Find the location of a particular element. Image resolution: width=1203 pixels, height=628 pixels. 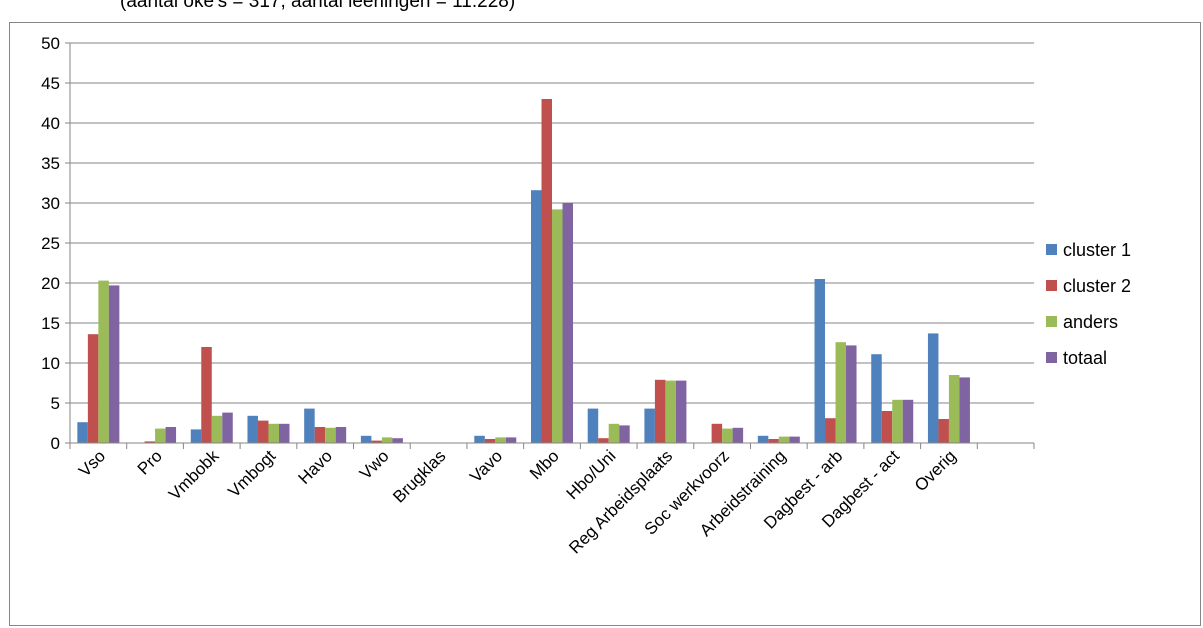

x-tick-label: Pro is located at coordinates (150, 462).